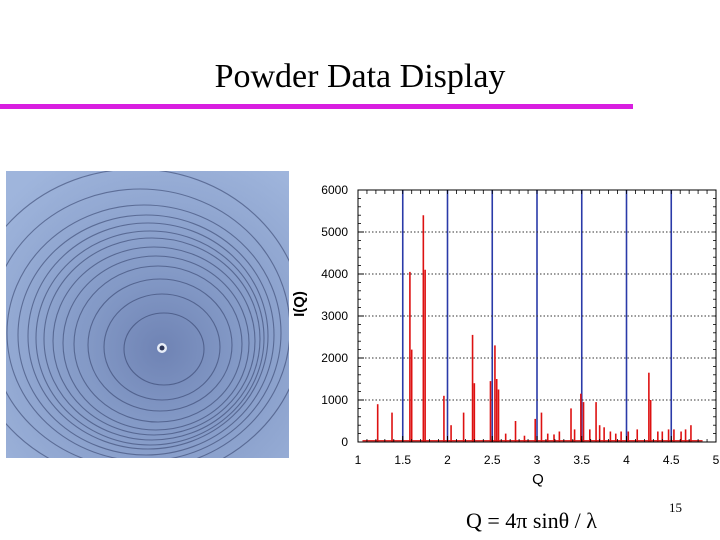  Describe the element at coordinates (447, 460) in the screenshot. I see `x-tick-label: 2` at that location.